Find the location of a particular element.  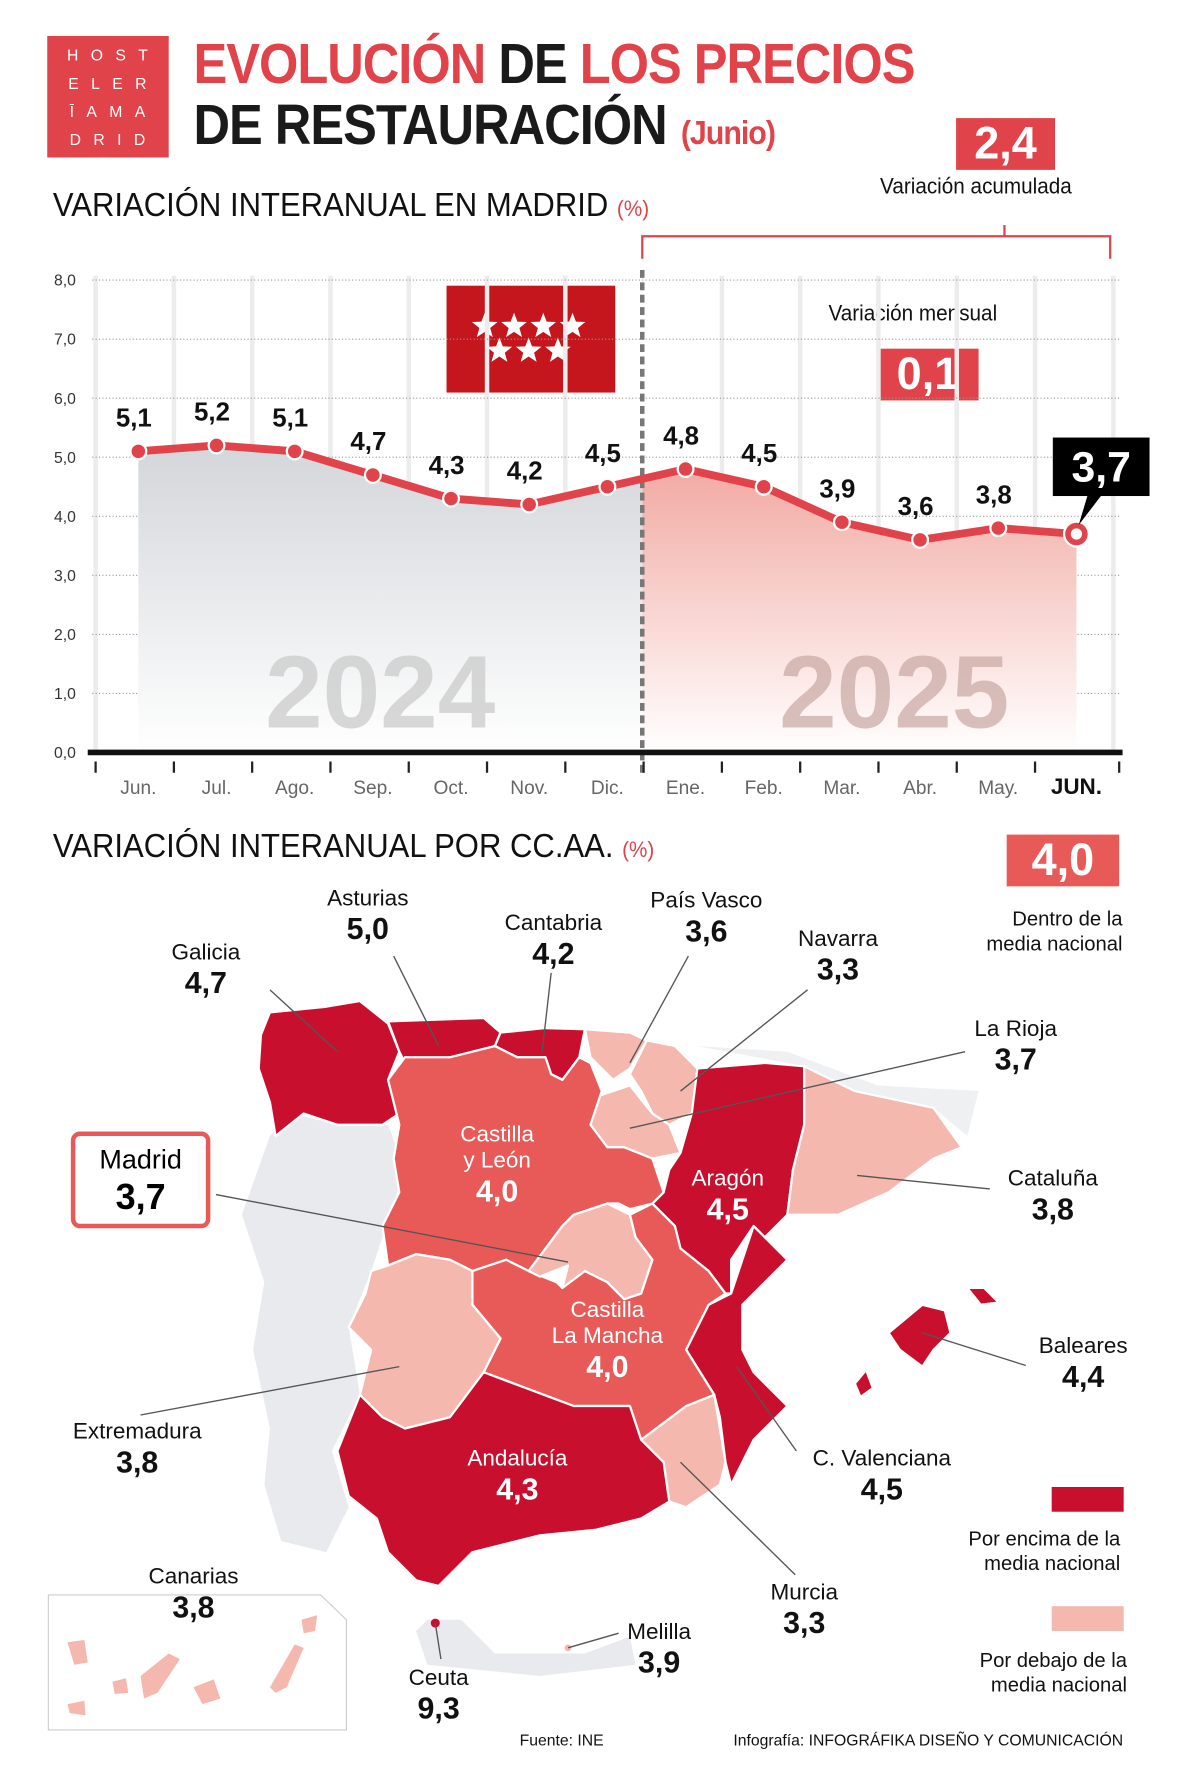

legend-swatch-above is located at coordinates (1087, 1499).